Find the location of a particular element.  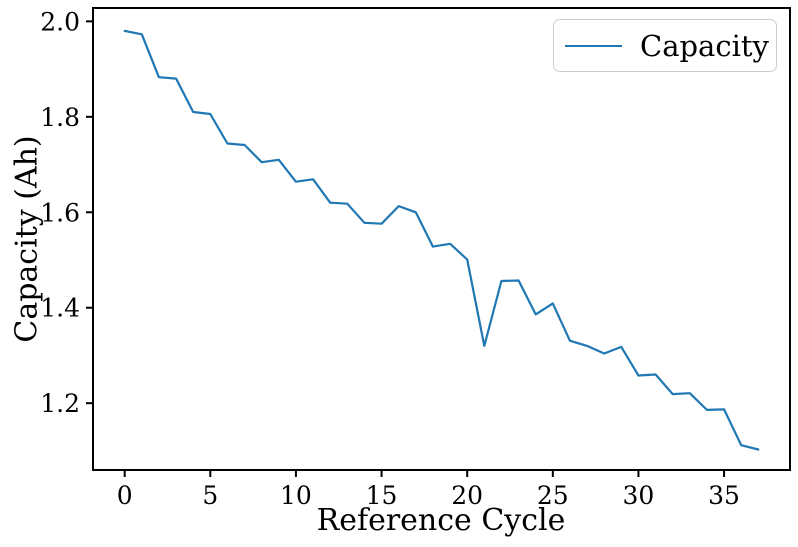

x-tick-label: 35 is located at coordinates (724, 495).